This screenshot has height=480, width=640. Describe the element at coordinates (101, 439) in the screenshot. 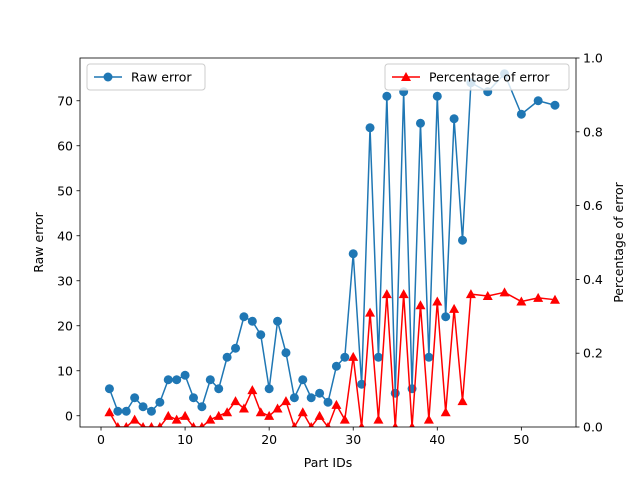

I see `x-tick-label: 0` at that location.